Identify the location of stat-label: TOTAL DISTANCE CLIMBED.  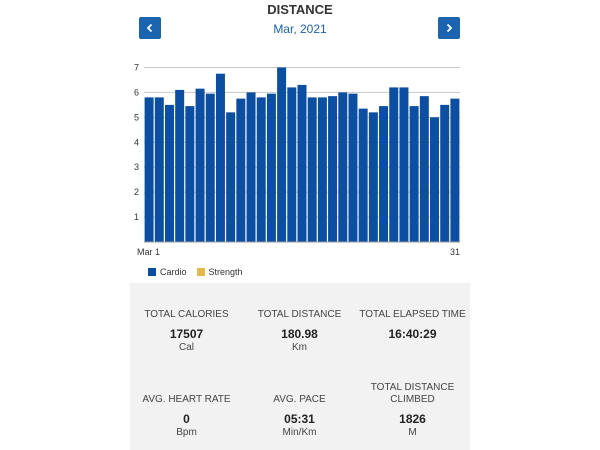
(412, 393).